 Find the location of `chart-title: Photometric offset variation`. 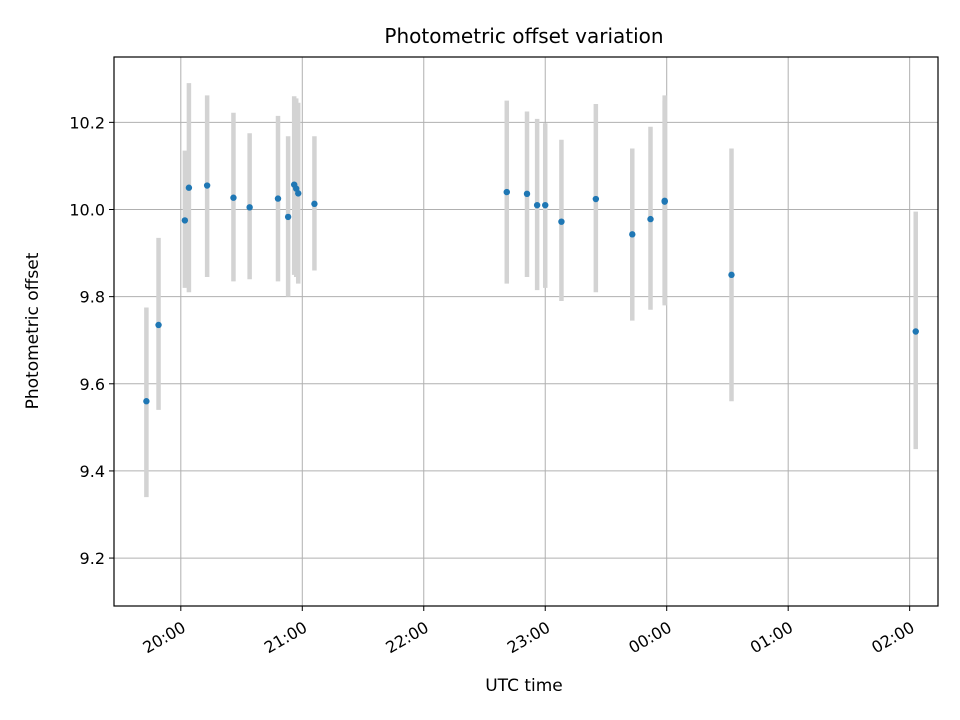

chart-title: Photometric offset variation is located at coordinates (523, 36).